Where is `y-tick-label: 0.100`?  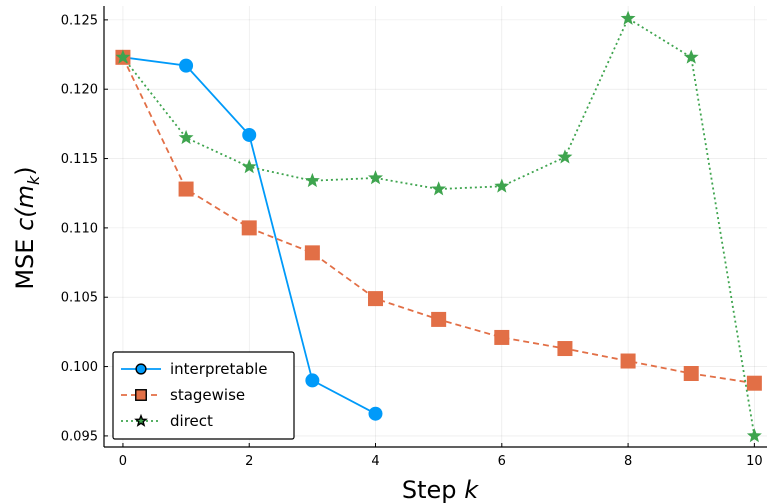 y-tick-label: 0.100 is located at coordinates (79, 367).